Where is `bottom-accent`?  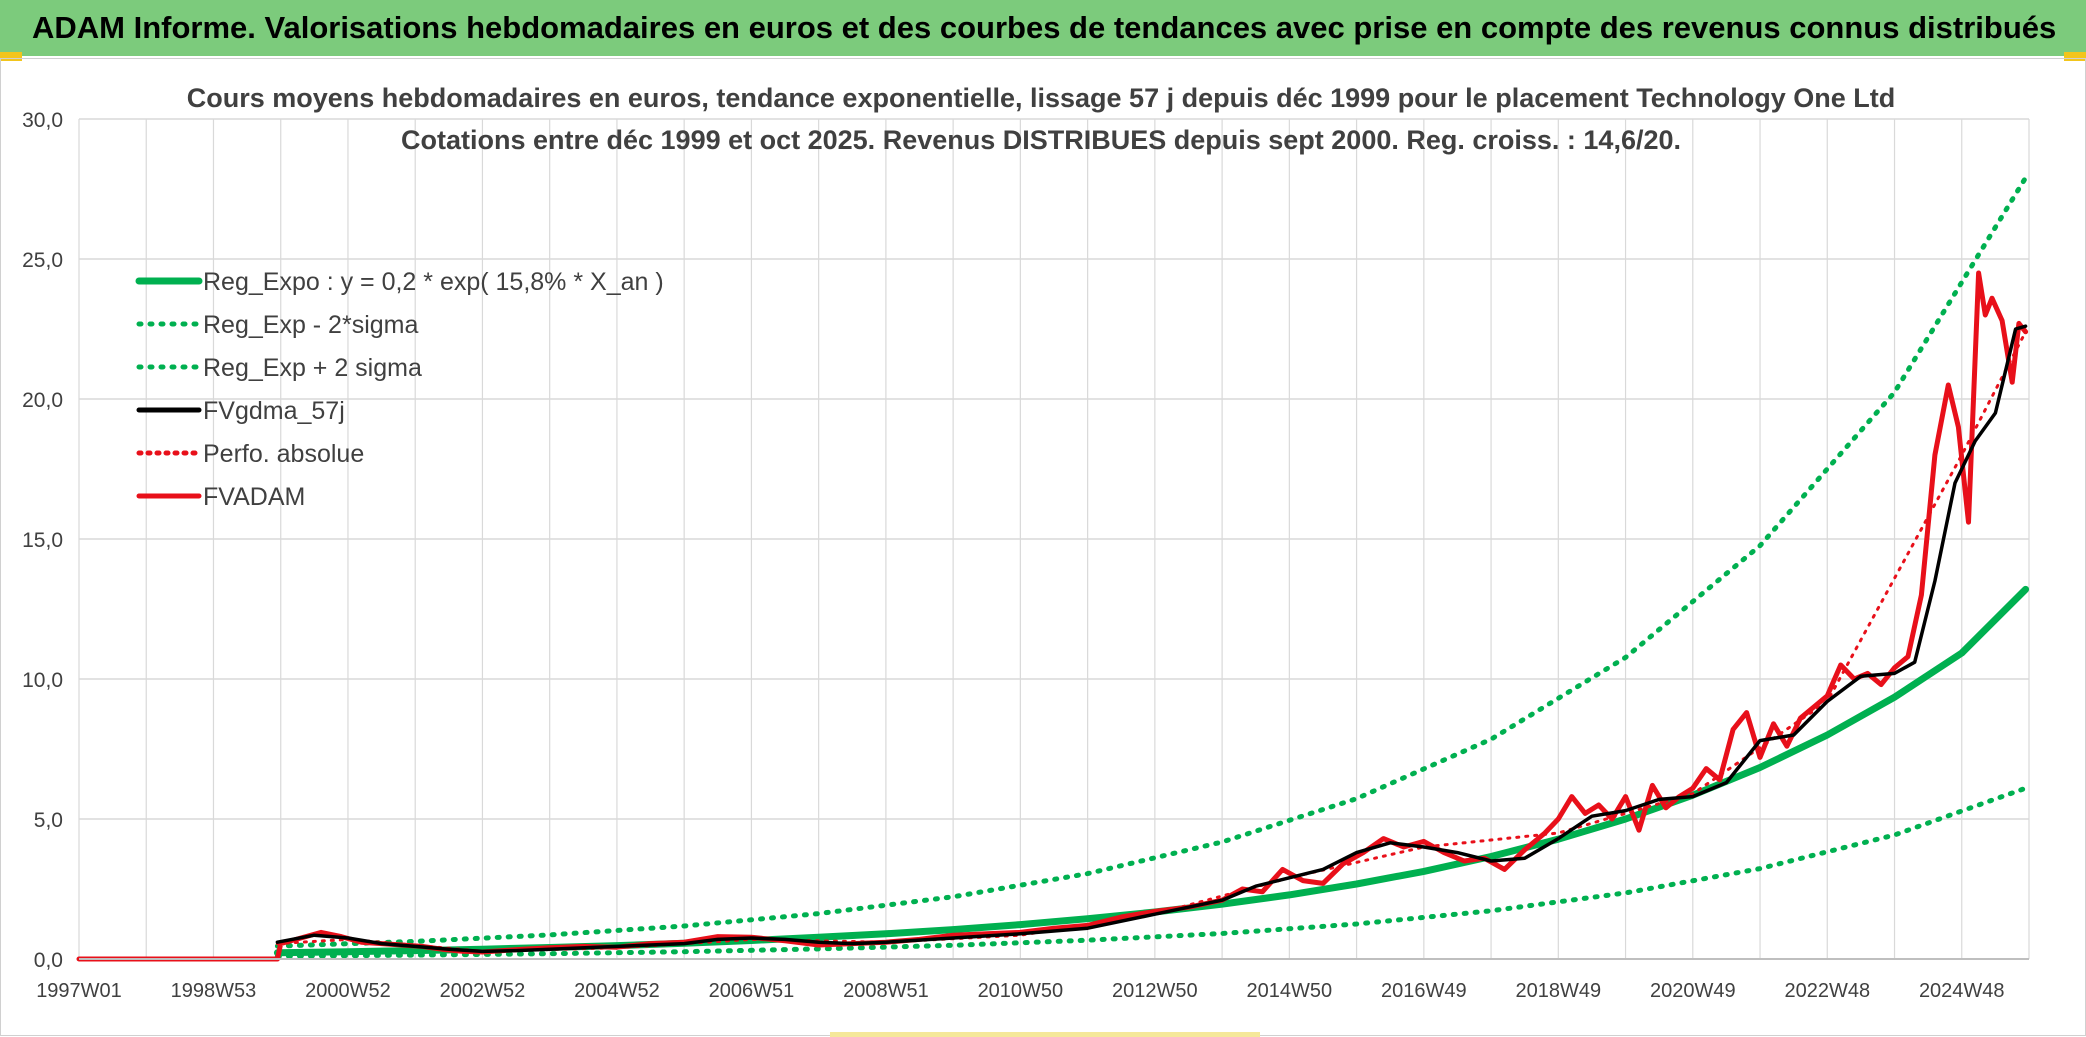 bottom-accent is located at coordinates (1045, 1034).